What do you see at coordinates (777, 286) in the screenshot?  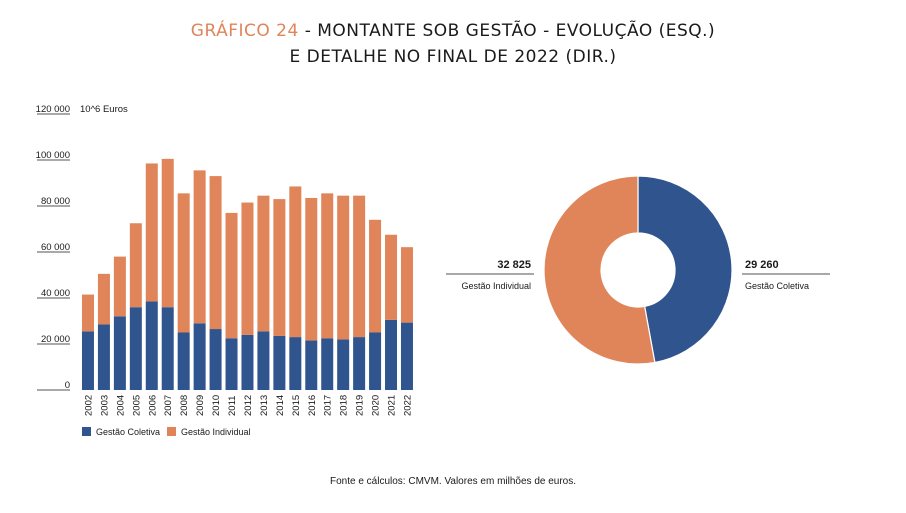 I see `donut-name-label: Gestão Coletiva` at bounding box center [777, 286].